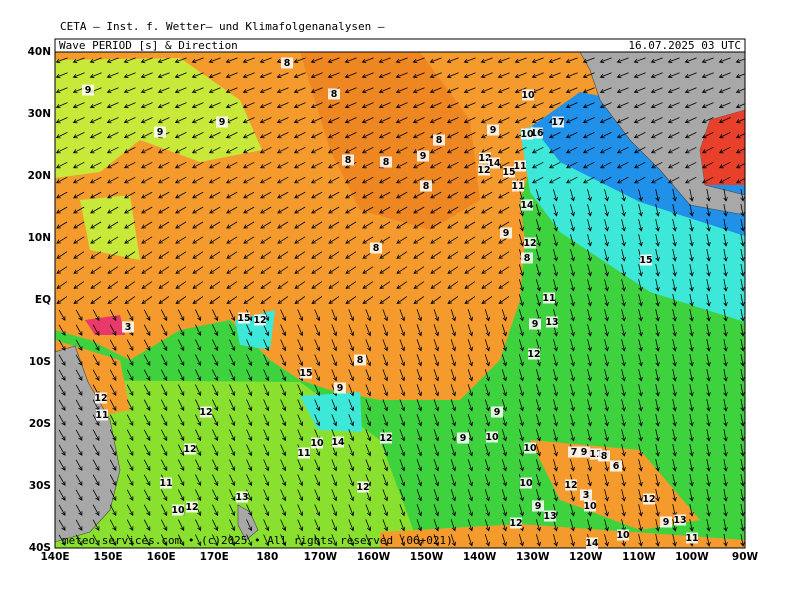  I want to click on latitude-label: 20S, so click(40, 424).